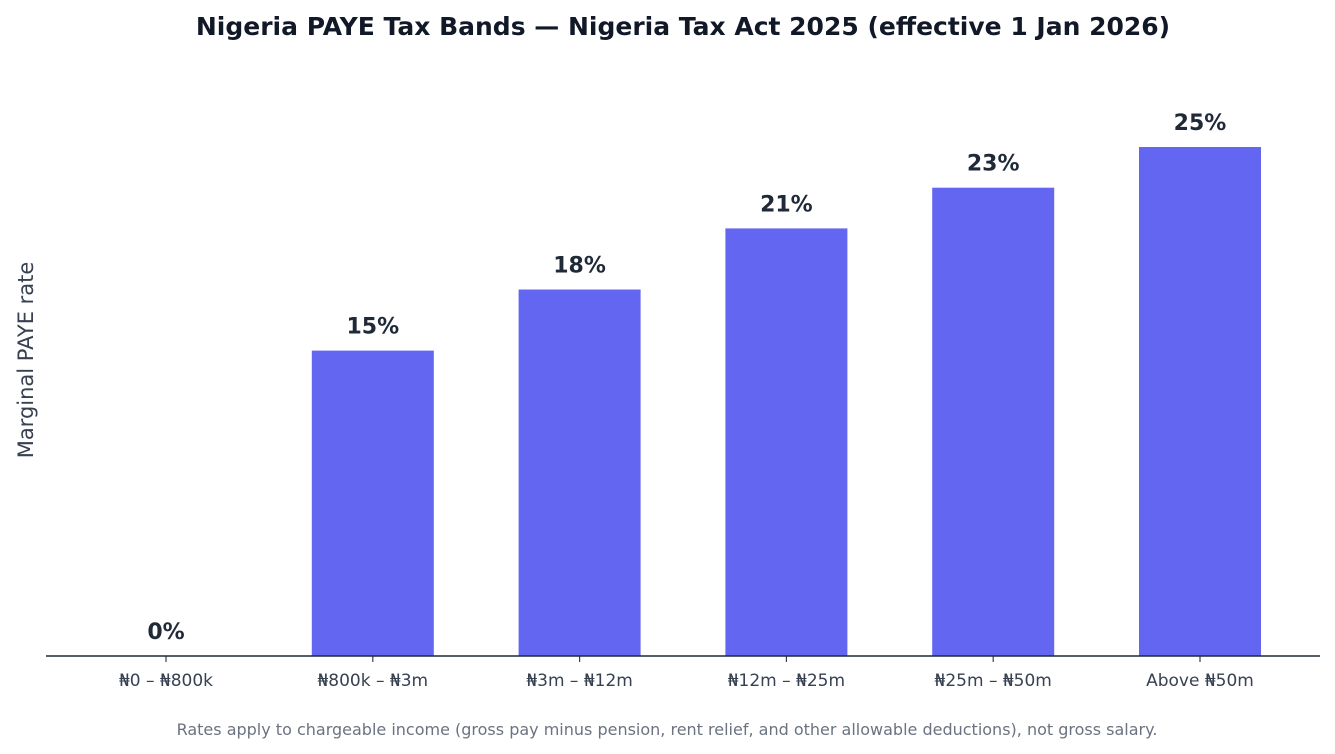 The height and width of the screenshot is (754, 1335). I want to click on data-label-2: 18%, so click(579, 266).